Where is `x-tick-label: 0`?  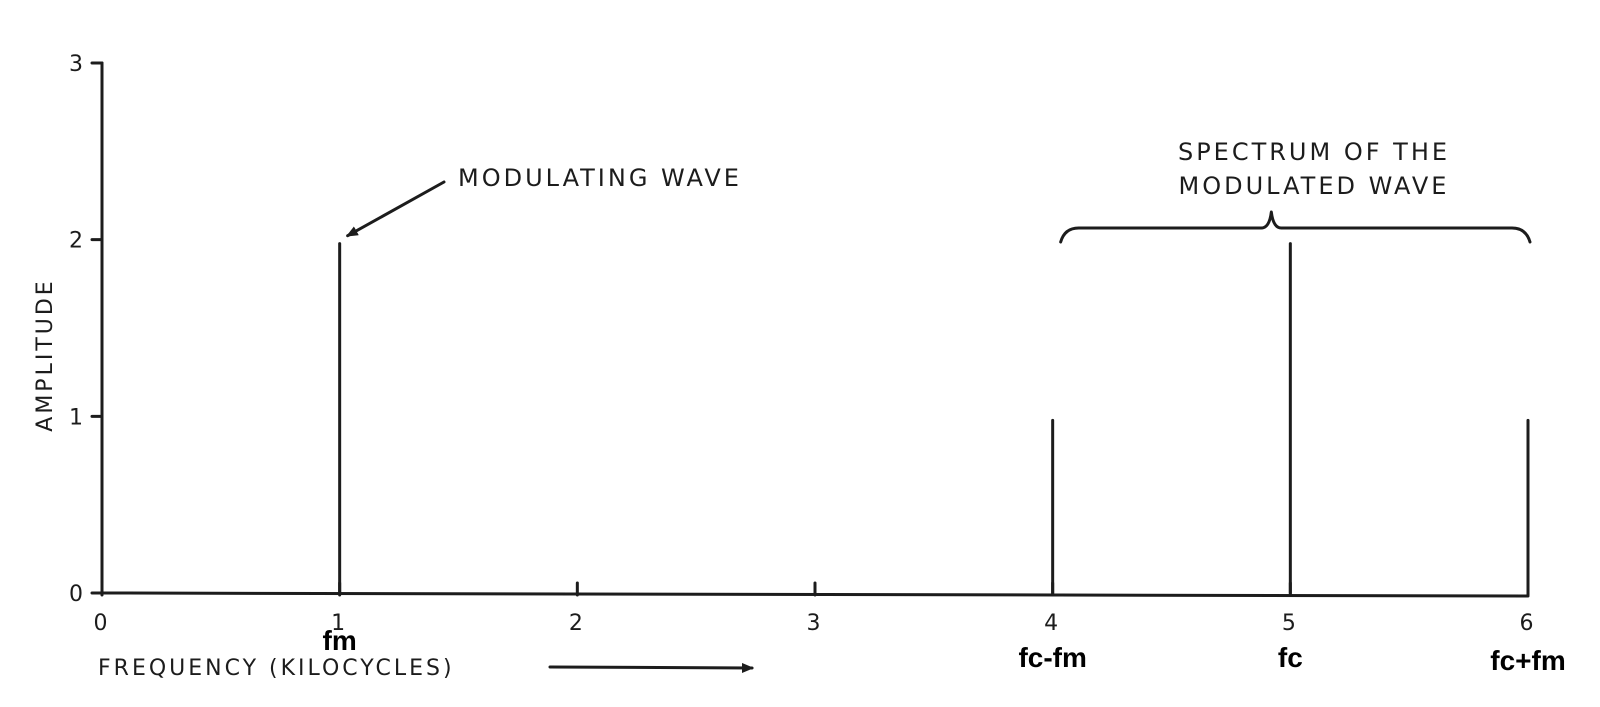
x-tick-label: 0 is located at coordinates (102, 623).